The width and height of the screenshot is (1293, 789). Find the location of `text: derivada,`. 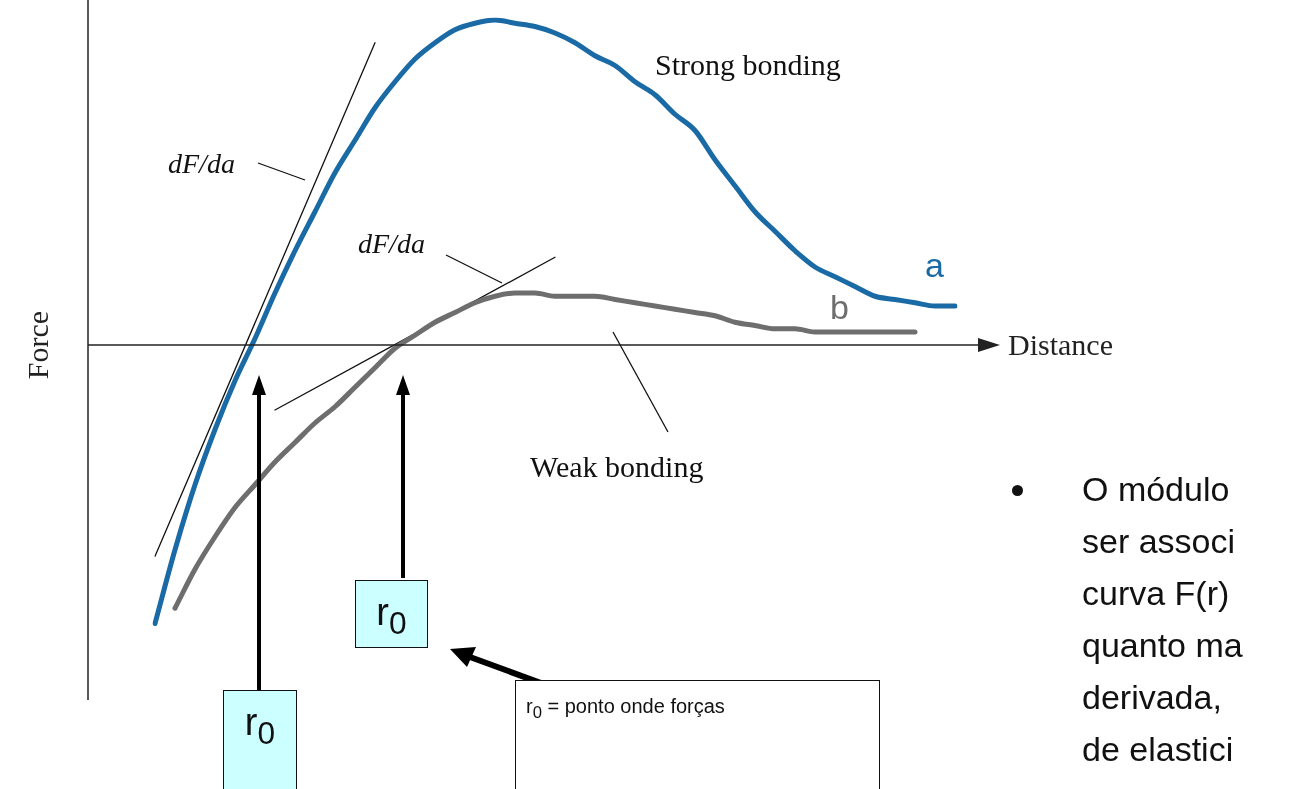

text: derivada, is located at coordinates (1152, 697).